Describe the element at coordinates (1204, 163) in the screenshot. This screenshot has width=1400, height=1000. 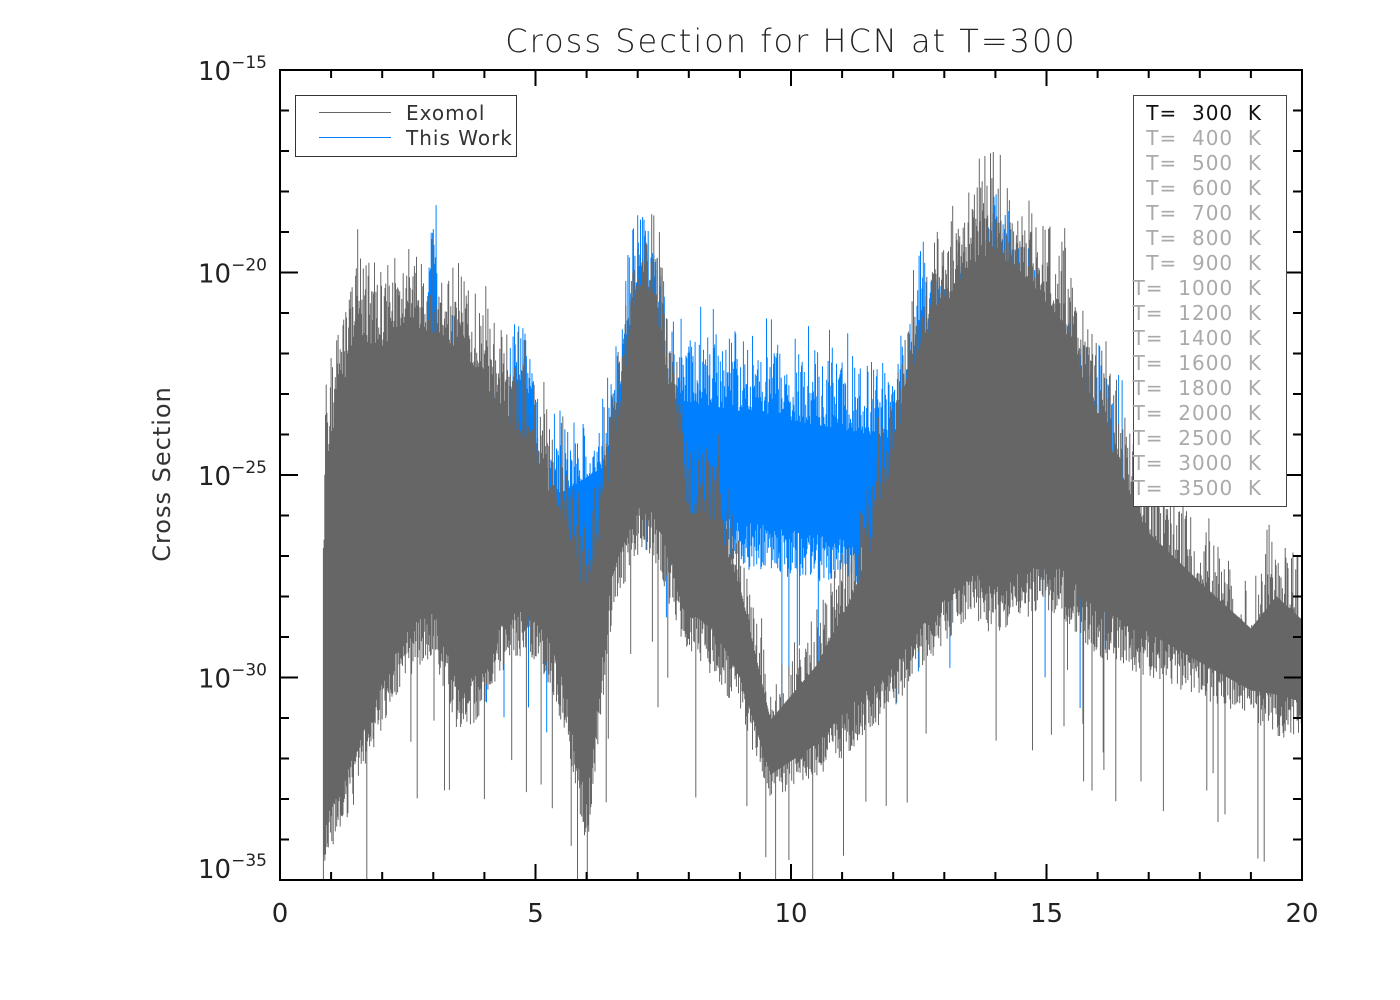
I see `temperature-legend-item: T= 500 K` at that location.